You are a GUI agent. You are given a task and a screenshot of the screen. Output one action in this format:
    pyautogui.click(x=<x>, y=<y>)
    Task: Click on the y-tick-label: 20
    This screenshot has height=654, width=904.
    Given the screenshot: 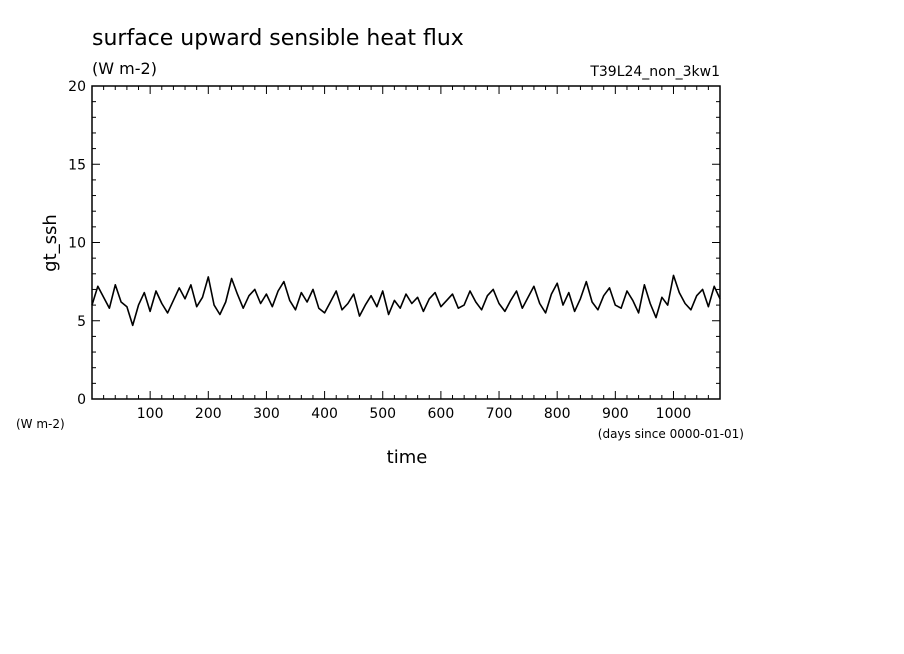 What is the action you would take?
    pyautogui.click(x=77, y=87)
    